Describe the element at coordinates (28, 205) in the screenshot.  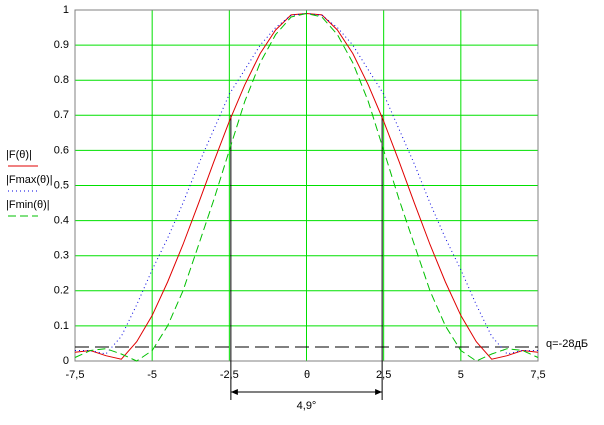
I see `legend-label: |Fmin(θ)|` at that location.